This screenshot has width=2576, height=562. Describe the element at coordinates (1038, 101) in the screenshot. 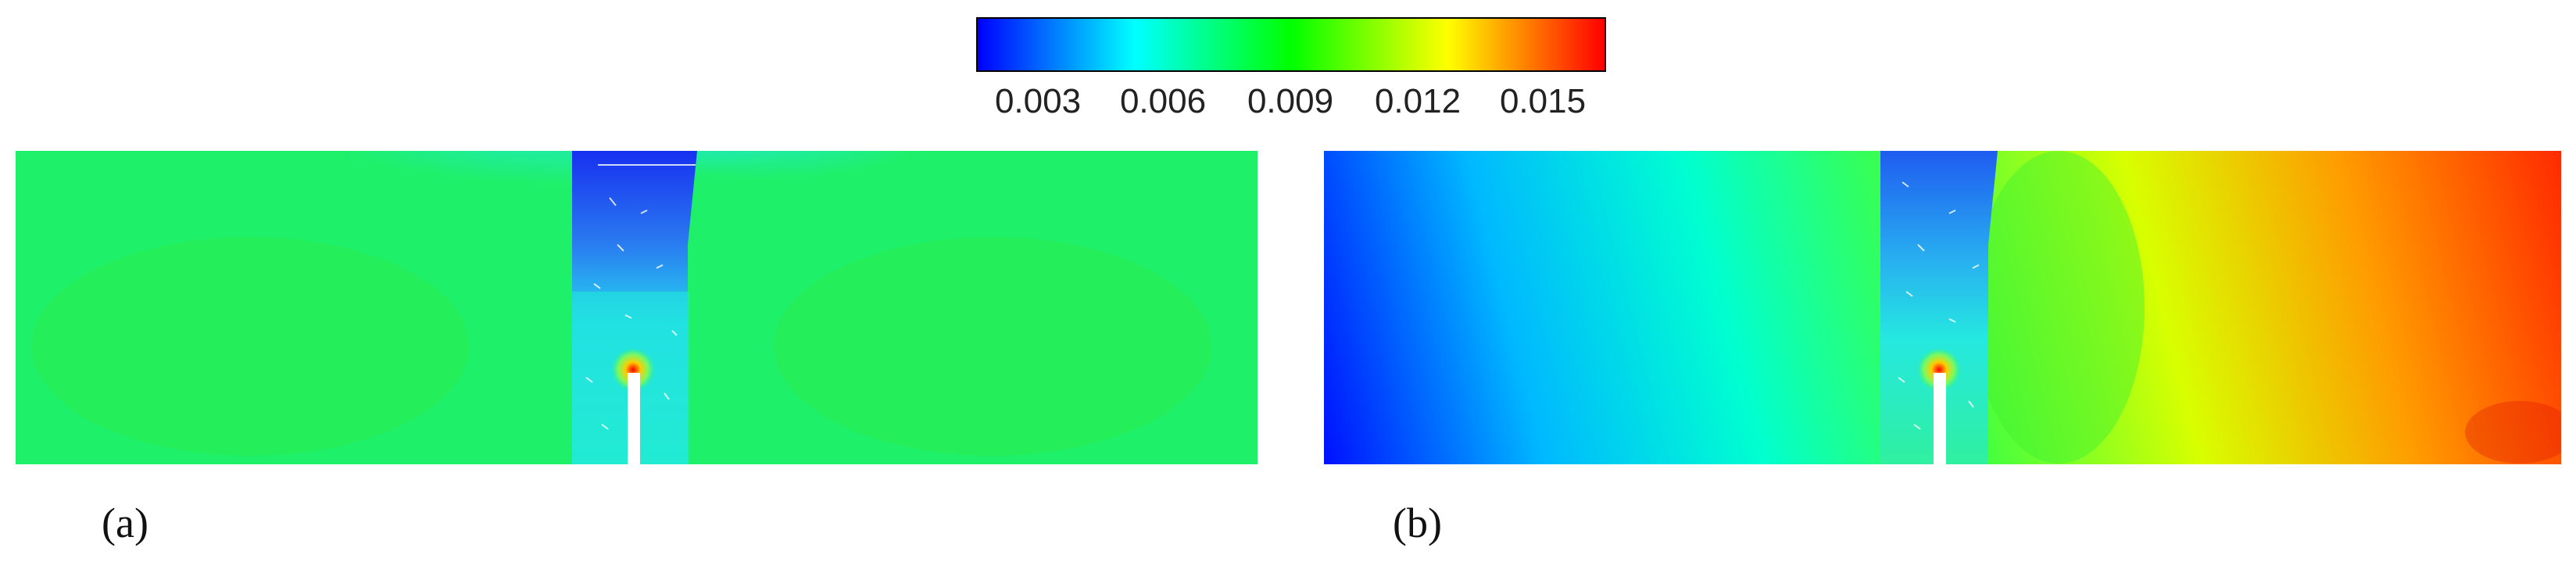

I see `colorbar-tick-label: 0.003` at that location.